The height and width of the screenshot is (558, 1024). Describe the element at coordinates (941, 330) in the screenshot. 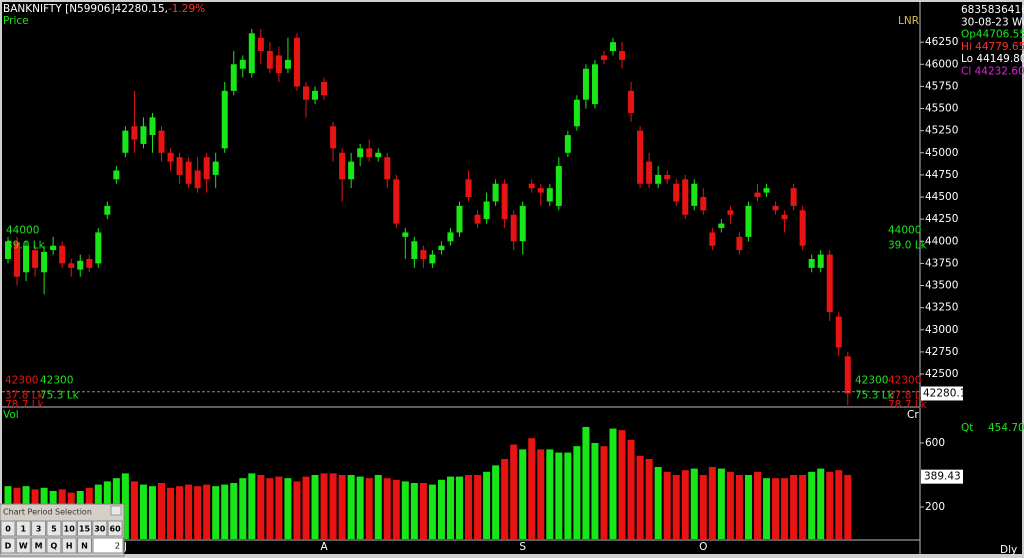

I see `y-tick-label: 43000` at that location.